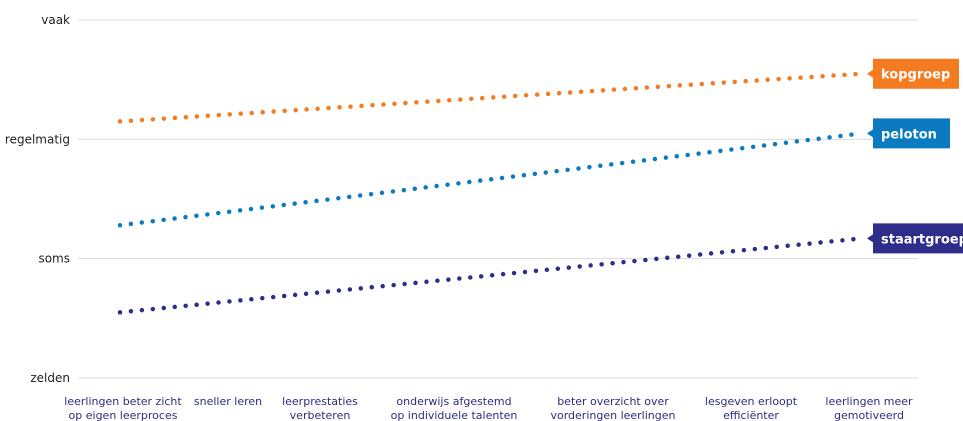 The height and width of the screenshot is (421, 963). I want to click on series-tag-staartgroep, so click(915, 238).